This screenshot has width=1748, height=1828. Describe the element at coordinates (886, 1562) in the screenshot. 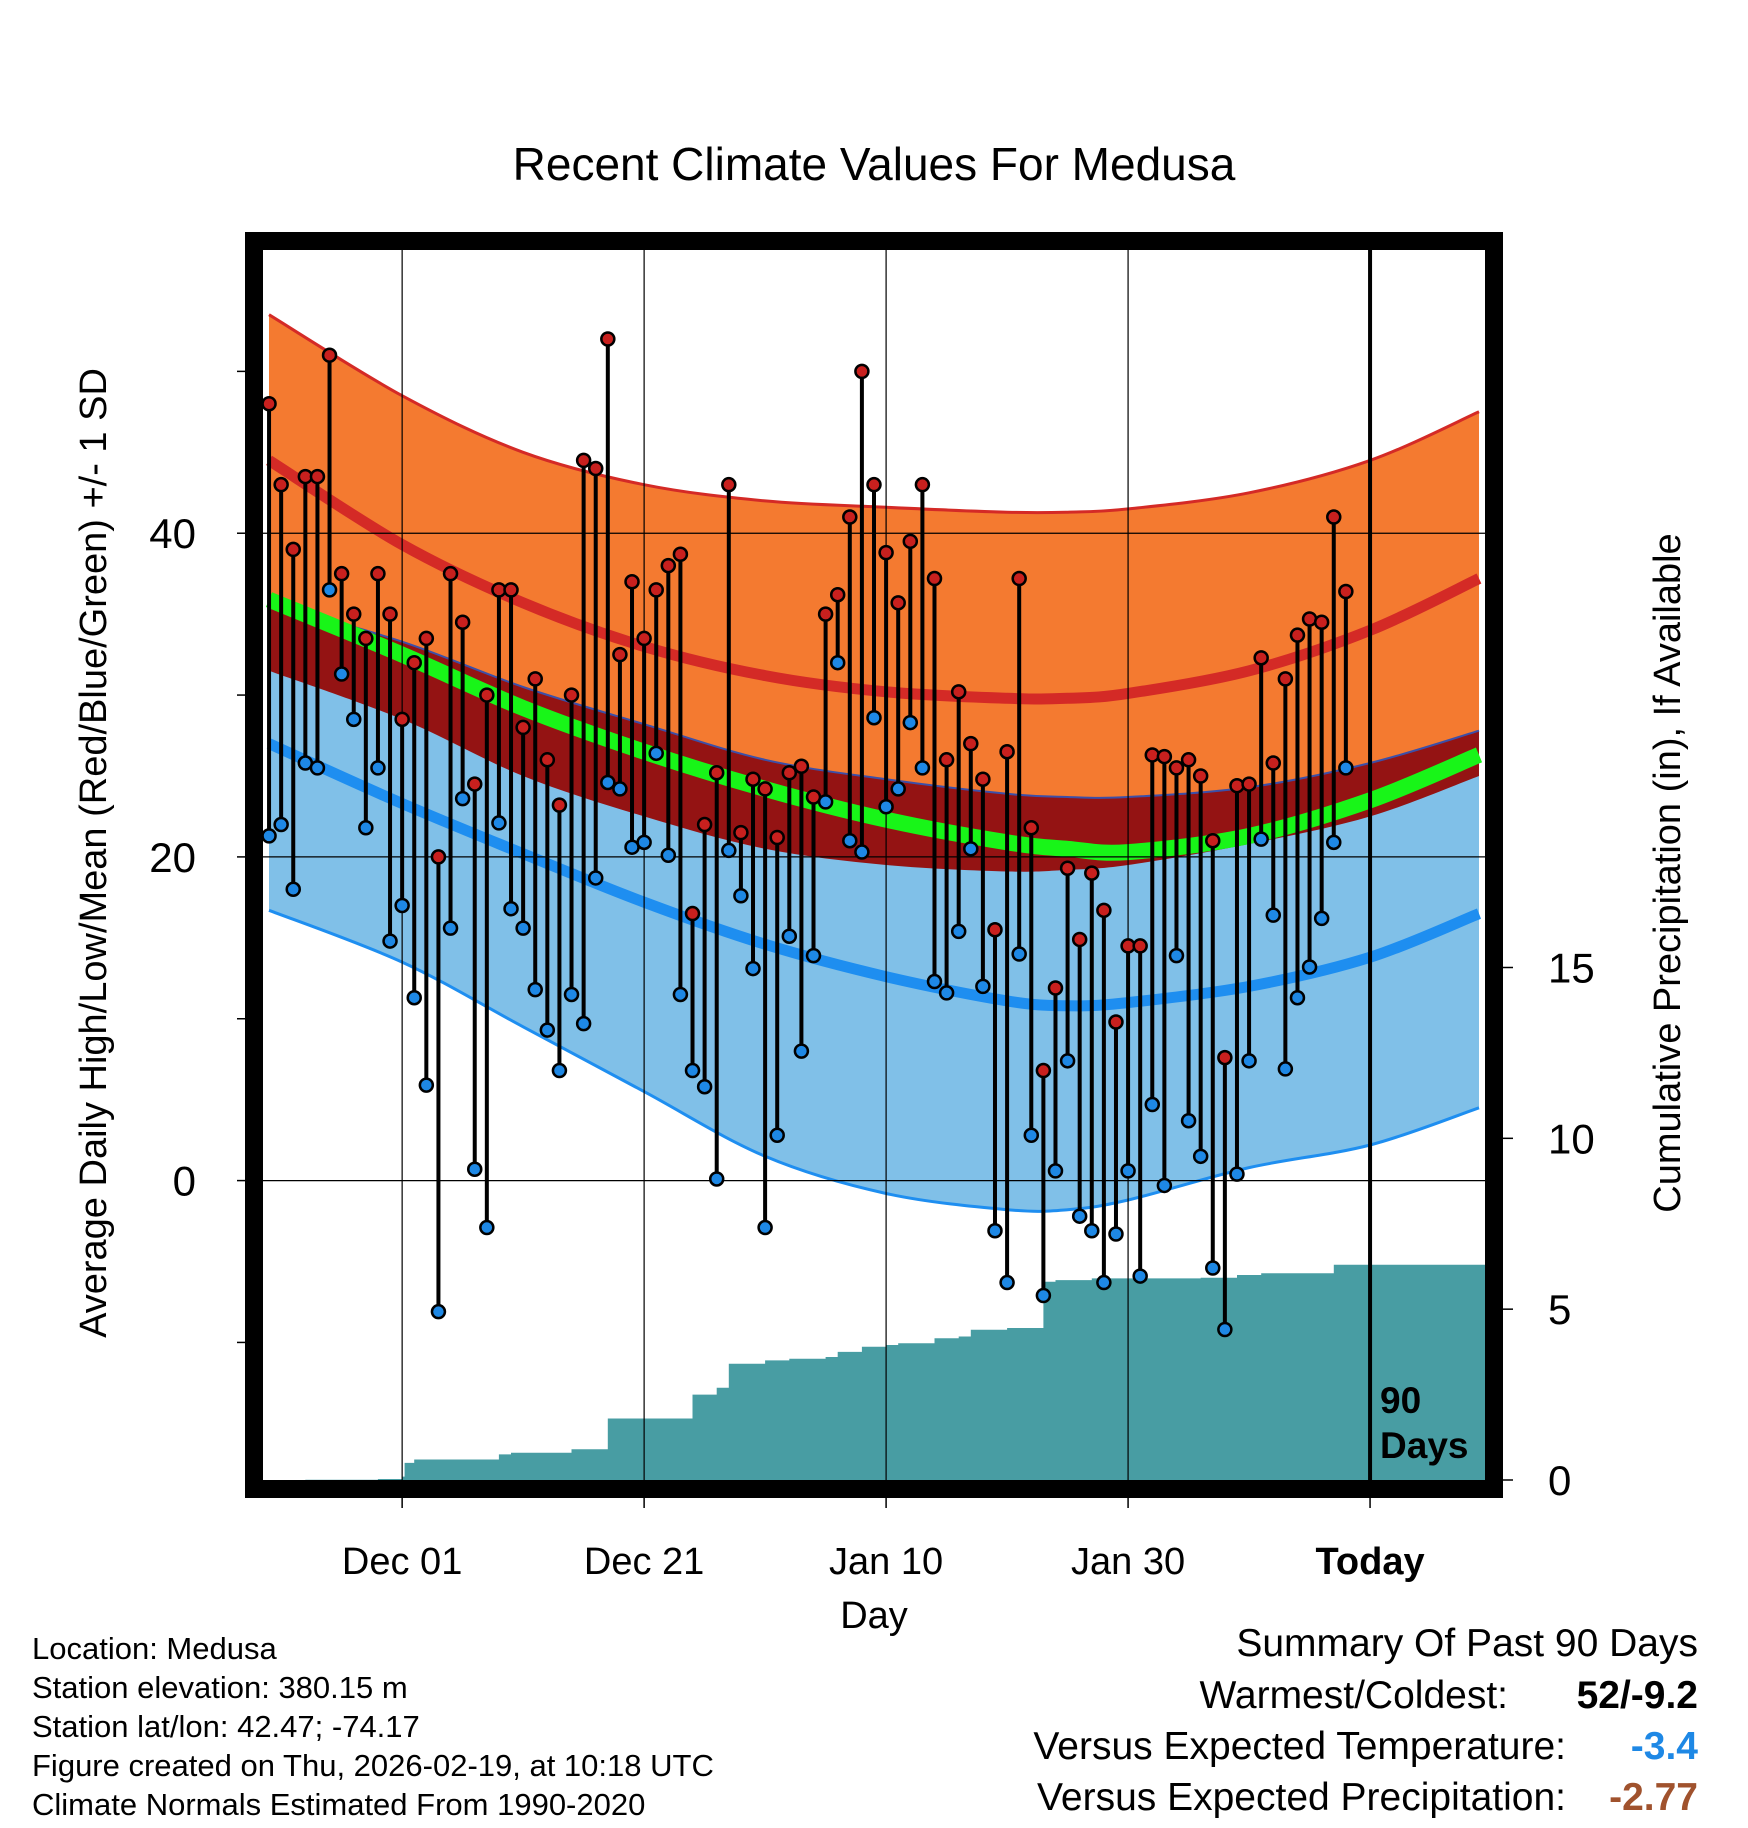

I see `x-tick-label: Jan 10` at that location.